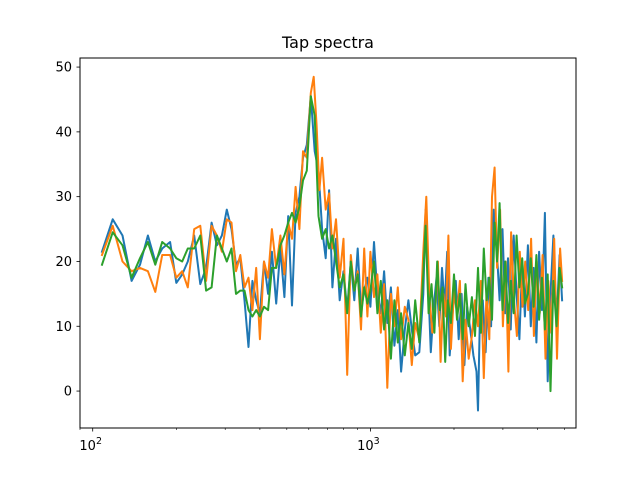  I want to click on x-tick-label: 10², so click(90, 445).